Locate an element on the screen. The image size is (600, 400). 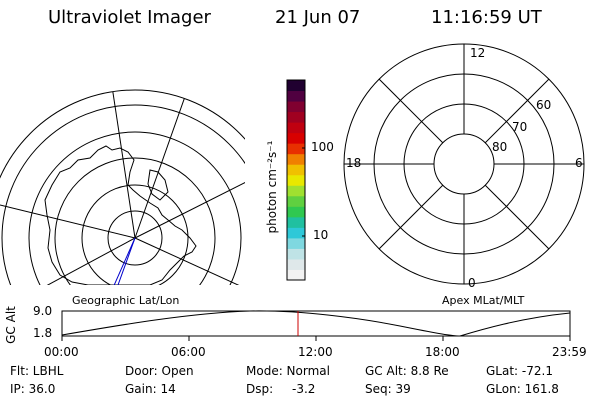
altitude-plot is located at coordinates (316, 325).